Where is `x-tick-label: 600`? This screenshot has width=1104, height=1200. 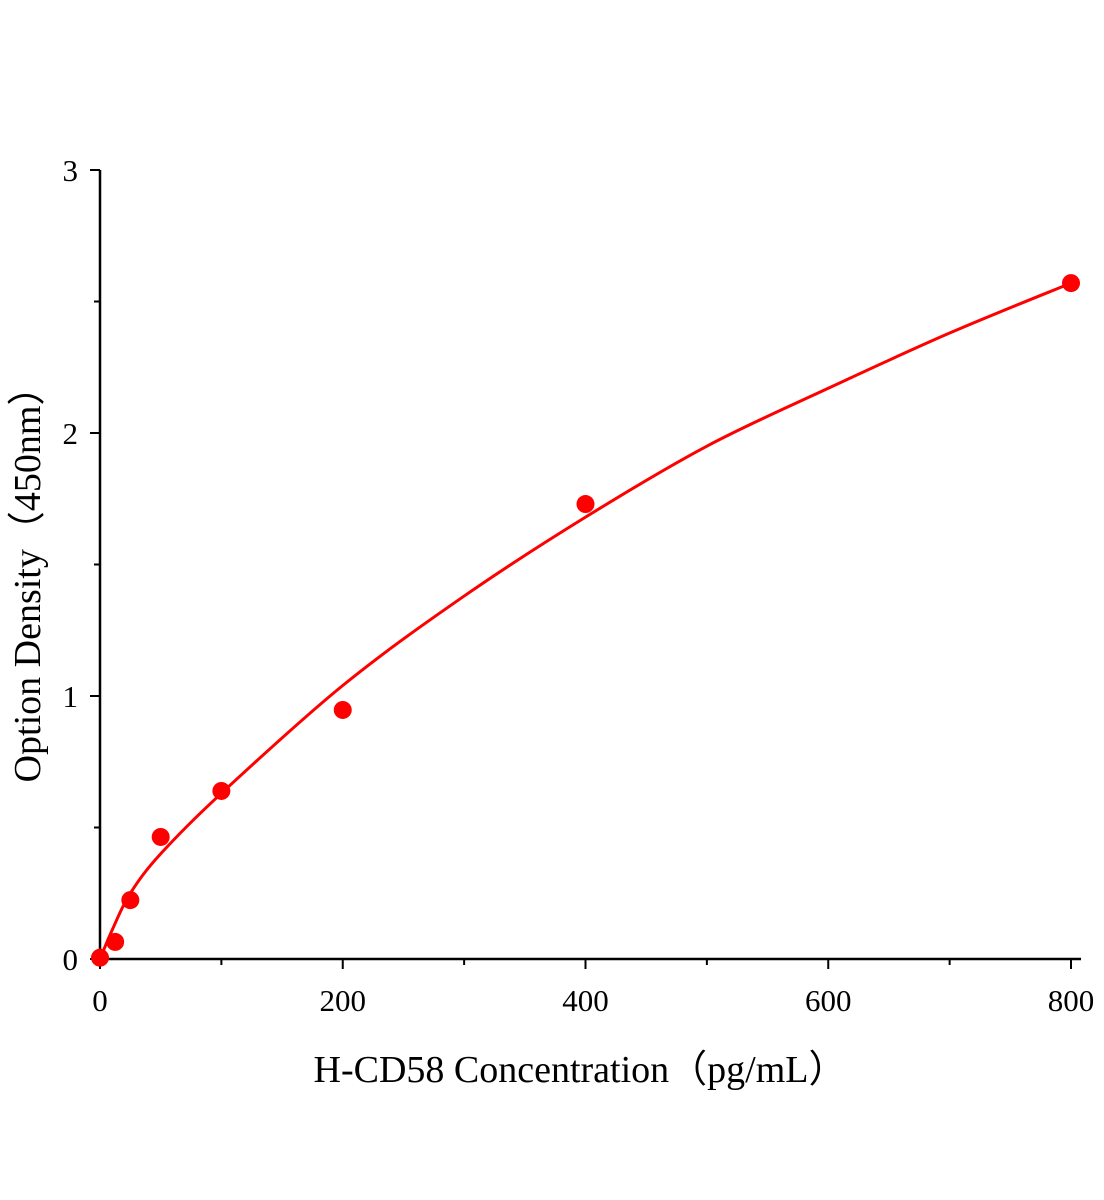
x-tick-label: 600 is located at coordinates (828, 1000).